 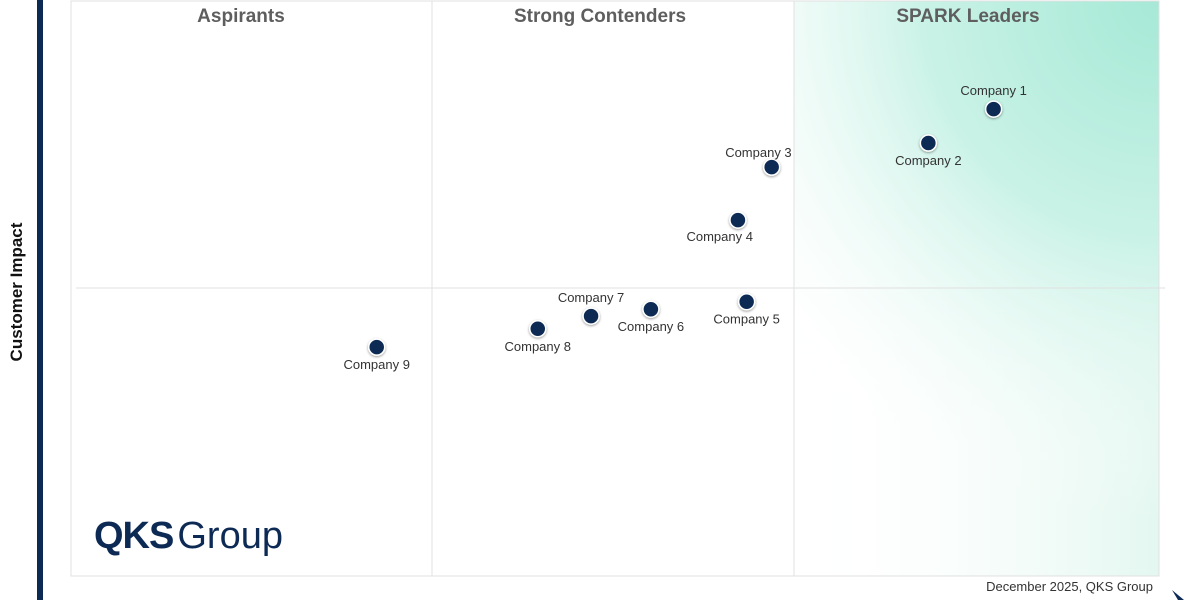 What do you see at coordinates (993, 90) in the screenshot?
I see `data-label: Company 1` at bounding box center [993, 90].